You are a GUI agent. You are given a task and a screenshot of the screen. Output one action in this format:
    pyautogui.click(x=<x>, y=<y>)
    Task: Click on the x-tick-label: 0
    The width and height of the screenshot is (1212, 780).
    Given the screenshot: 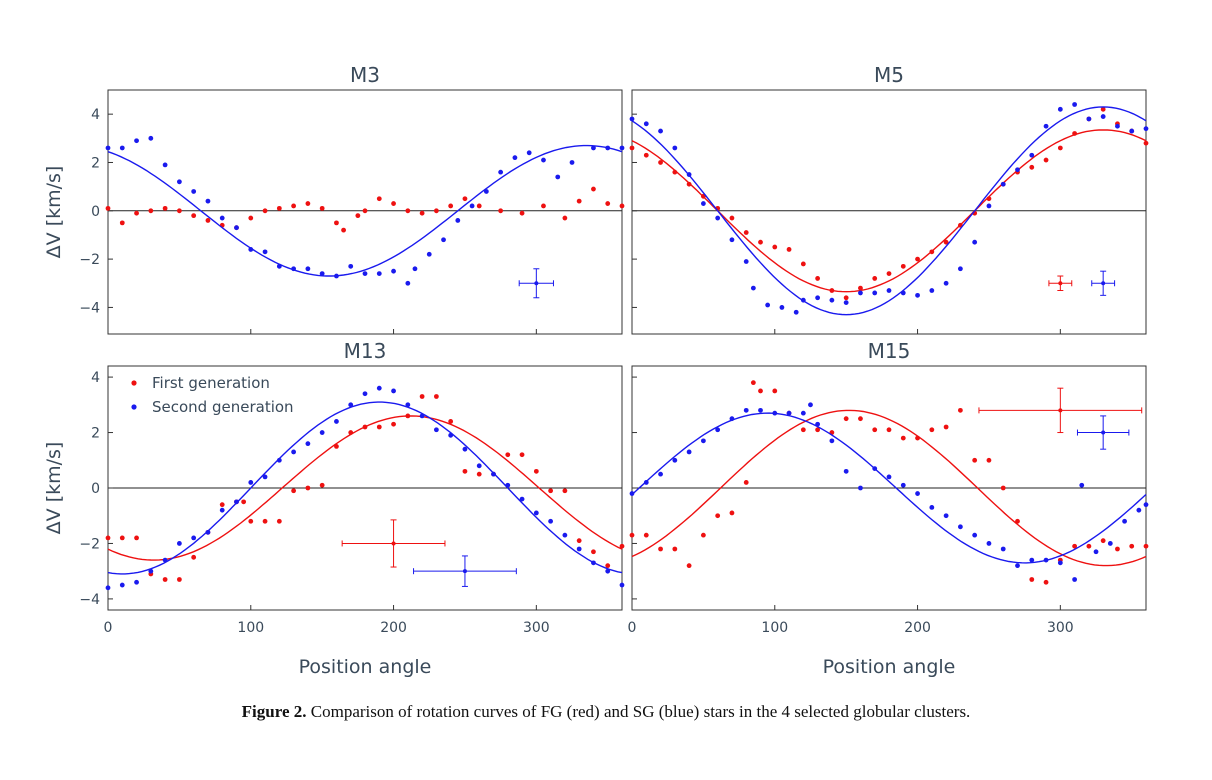 What is the action you would take?
    pyautogui.click(x=632, y=628)
    